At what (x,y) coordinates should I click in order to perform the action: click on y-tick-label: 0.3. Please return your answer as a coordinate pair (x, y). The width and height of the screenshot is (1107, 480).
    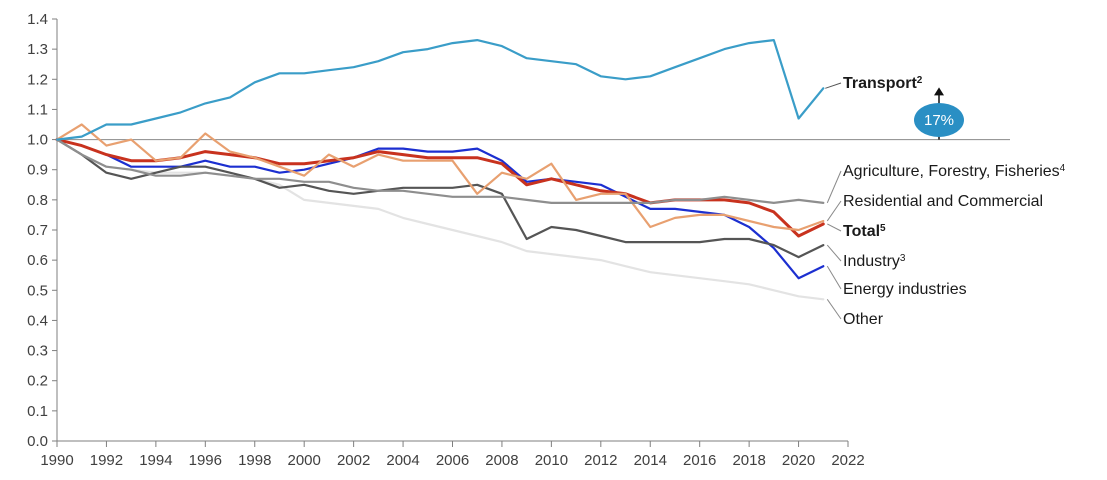
    Looking at the image, I should click on (37, 351).